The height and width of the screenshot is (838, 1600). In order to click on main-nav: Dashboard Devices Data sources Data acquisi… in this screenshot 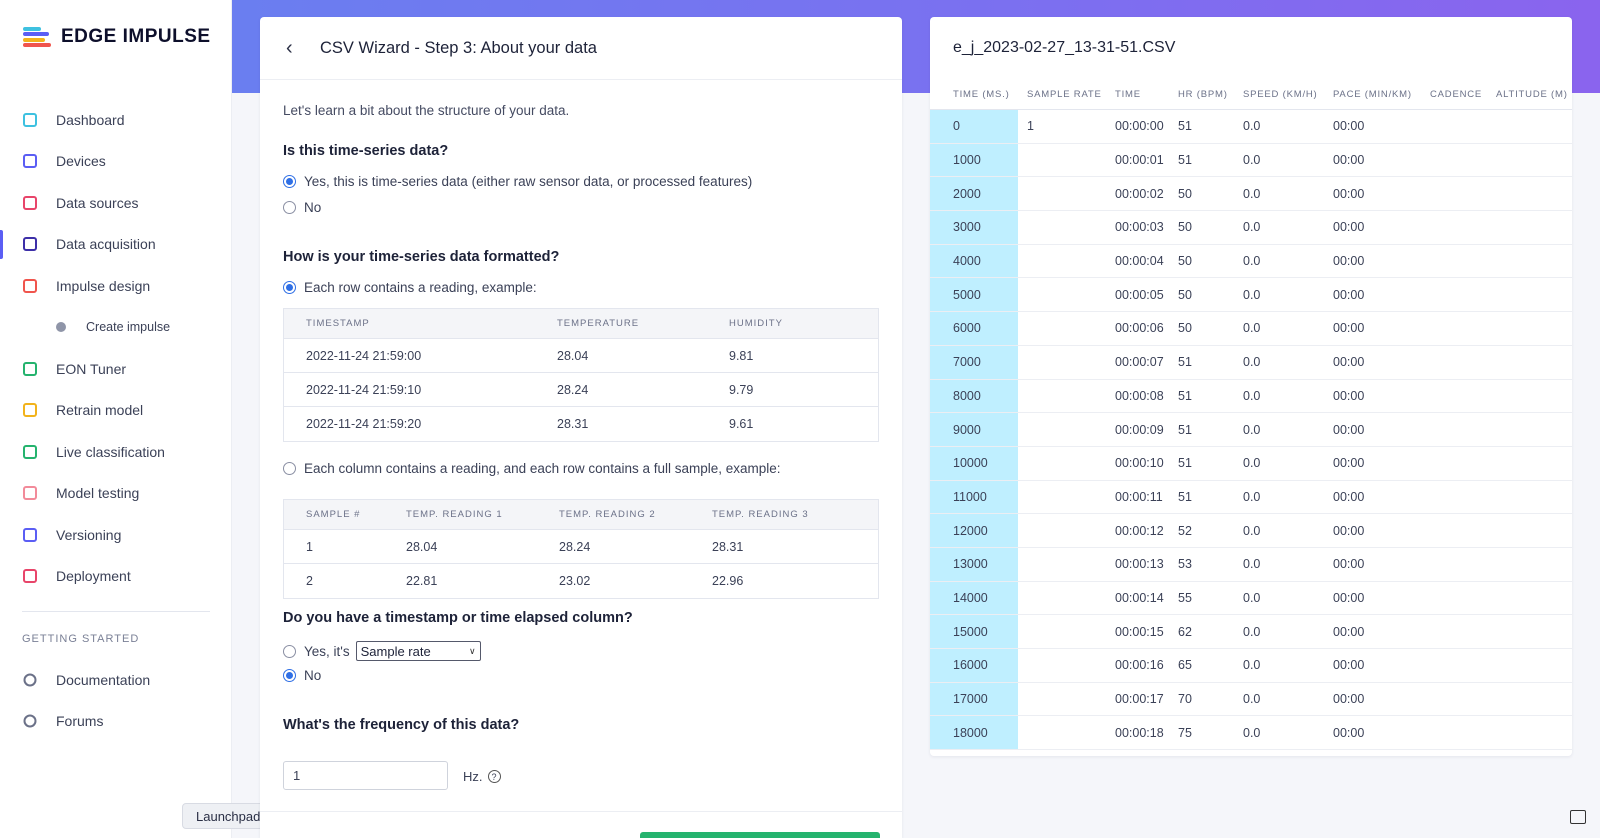, I will do `click(116, 348)`.